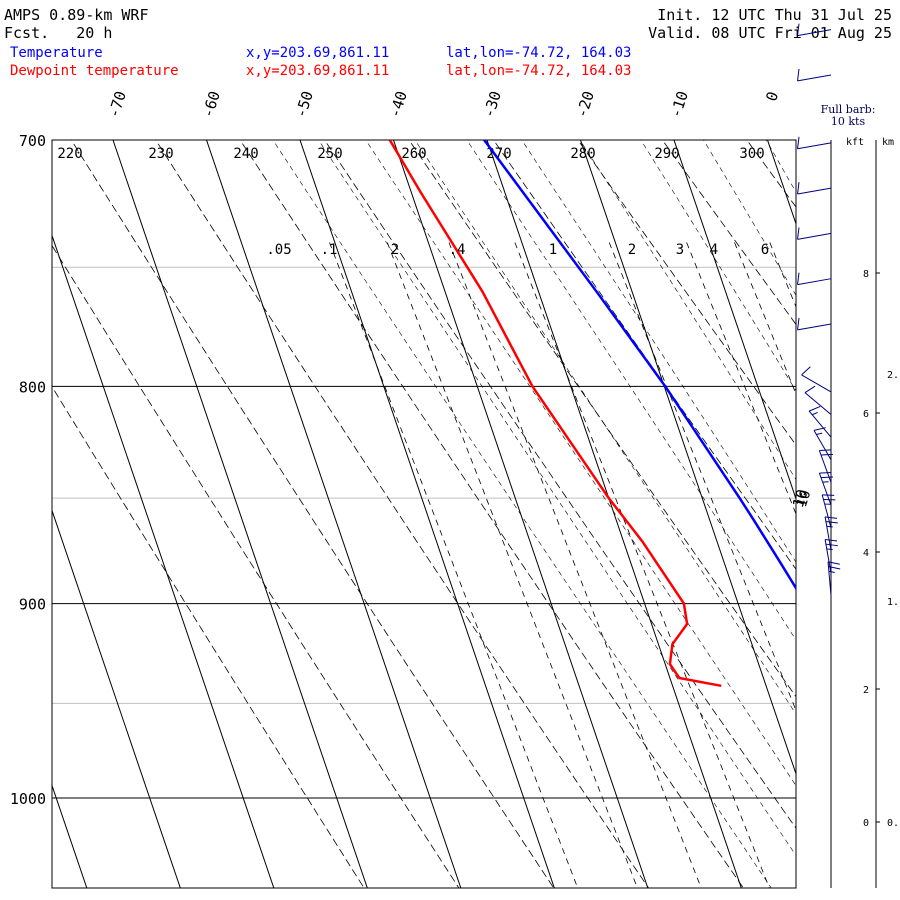  I want to click on dry-adiabat-label-230: 230, so click(160, 154).